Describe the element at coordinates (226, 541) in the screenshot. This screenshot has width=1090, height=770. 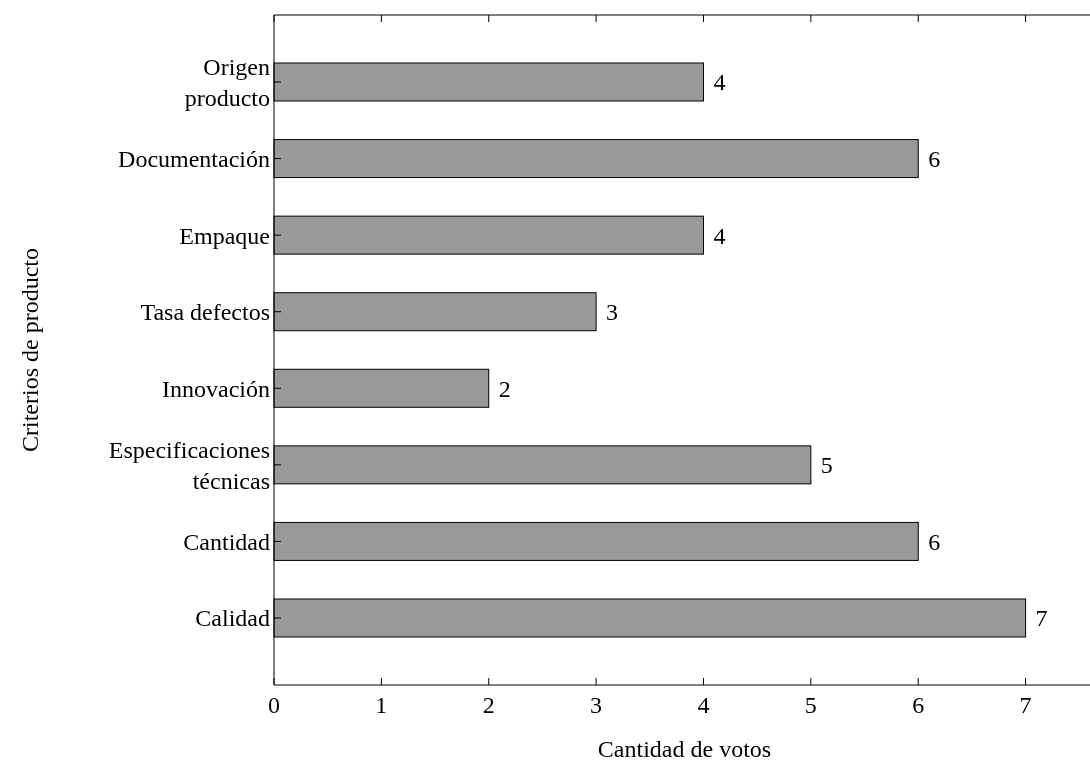
I see `y-tick-label: Cantidad` at that location.